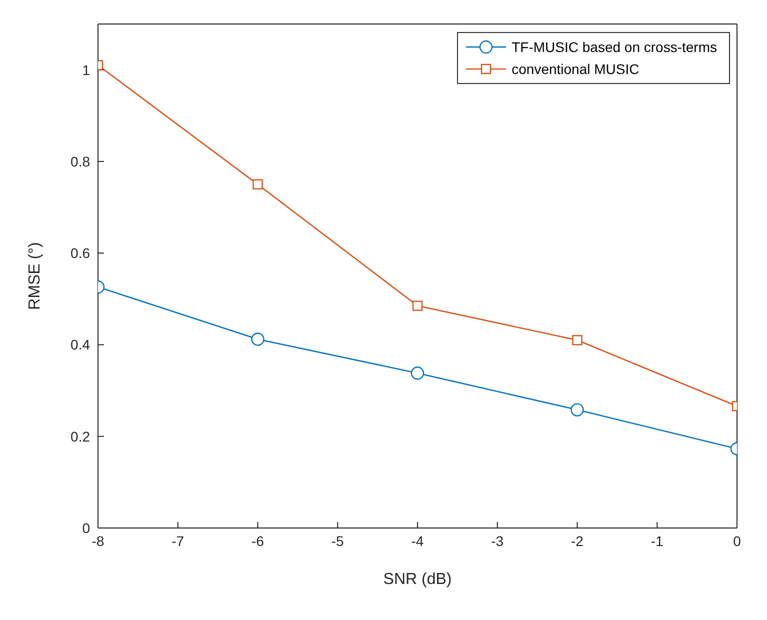 The height and width of the screenshot is (620, 767). I want to click on y-tick-label: 0.2, so click(80, 436).